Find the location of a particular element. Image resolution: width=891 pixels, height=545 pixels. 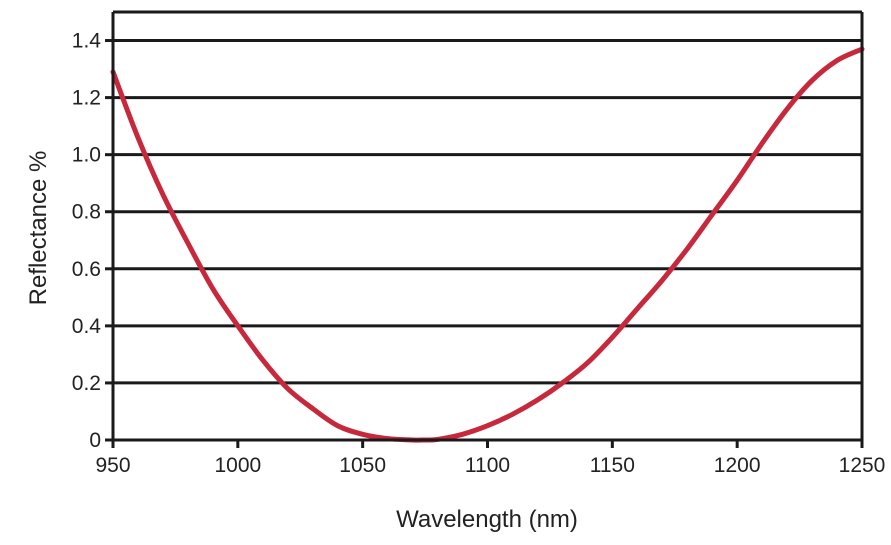

y-tick-label: 1.2 is located at coordinates (86, 98).